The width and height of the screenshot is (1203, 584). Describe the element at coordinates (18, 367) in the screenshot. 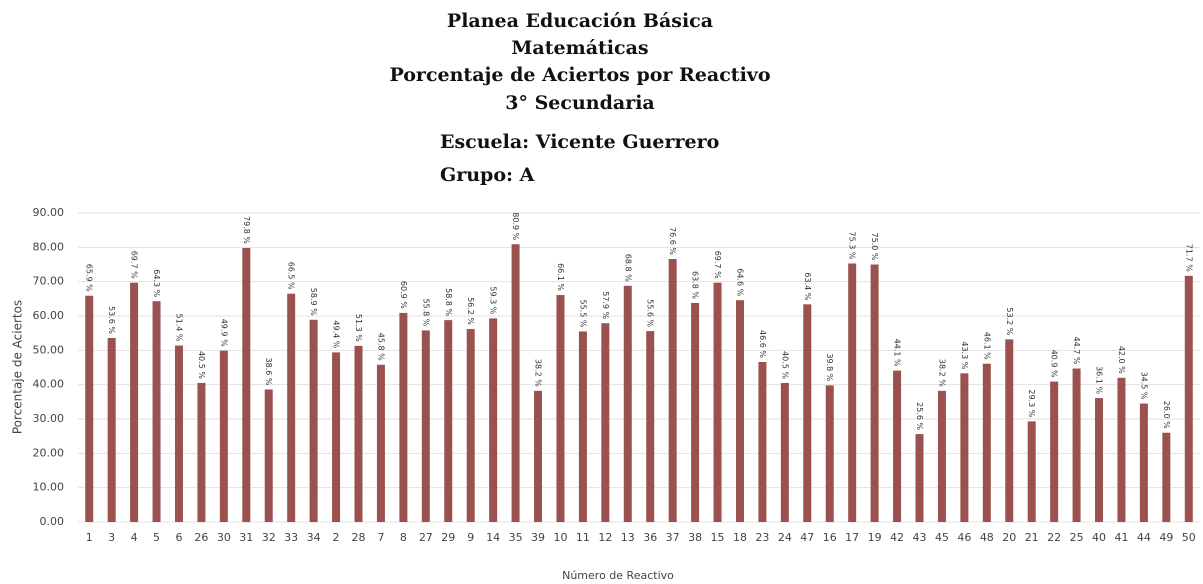

I see `y-axis-label: Porcentaje de Aciertos` at that location.